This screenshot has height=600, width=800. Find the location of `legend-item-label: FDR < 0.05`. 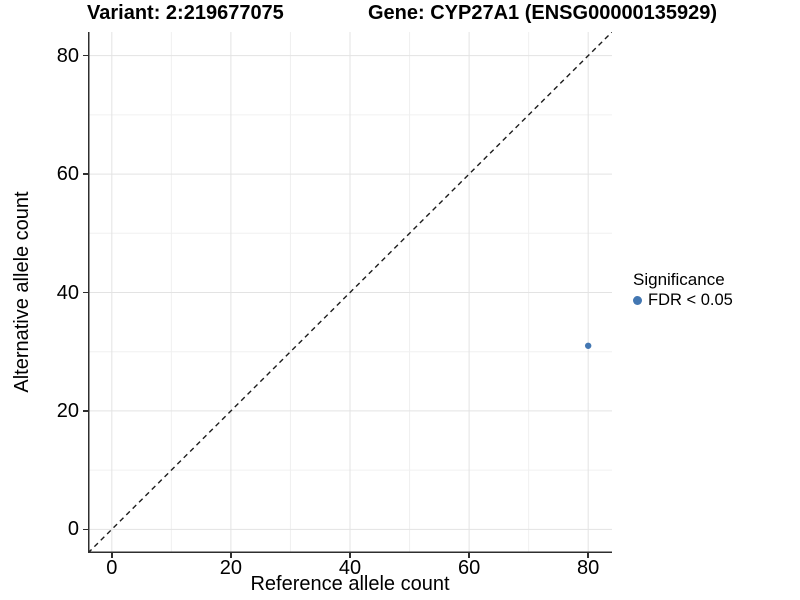

legend-item-label: FDR < 0.05 is located at coordinates (690, 300).